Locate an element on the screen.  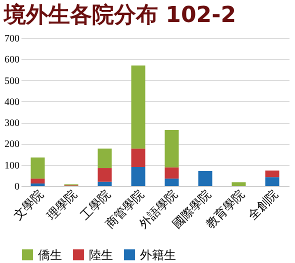
y-tick-label: 400 is located at coordinates (12, 102).